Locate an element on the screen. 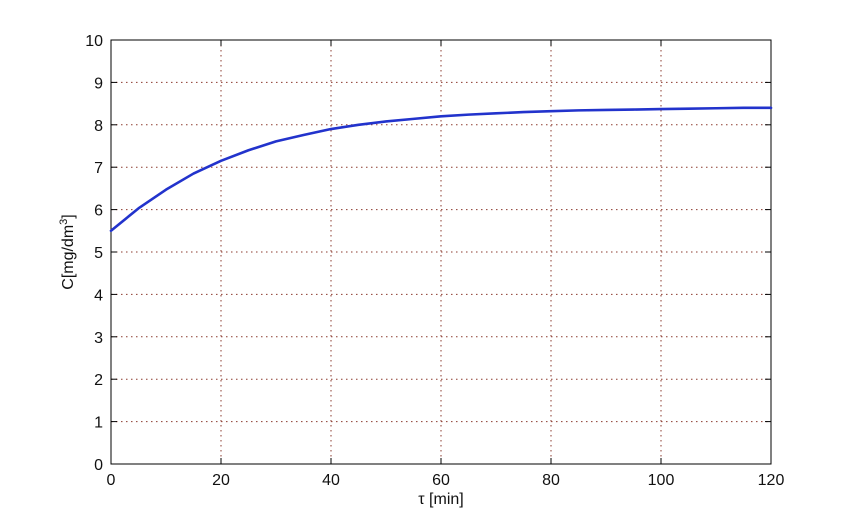 The height and width of the screenshot is (531, 850). y-axis-label-main: C[mg/dm is located at coordinates (68, 257).